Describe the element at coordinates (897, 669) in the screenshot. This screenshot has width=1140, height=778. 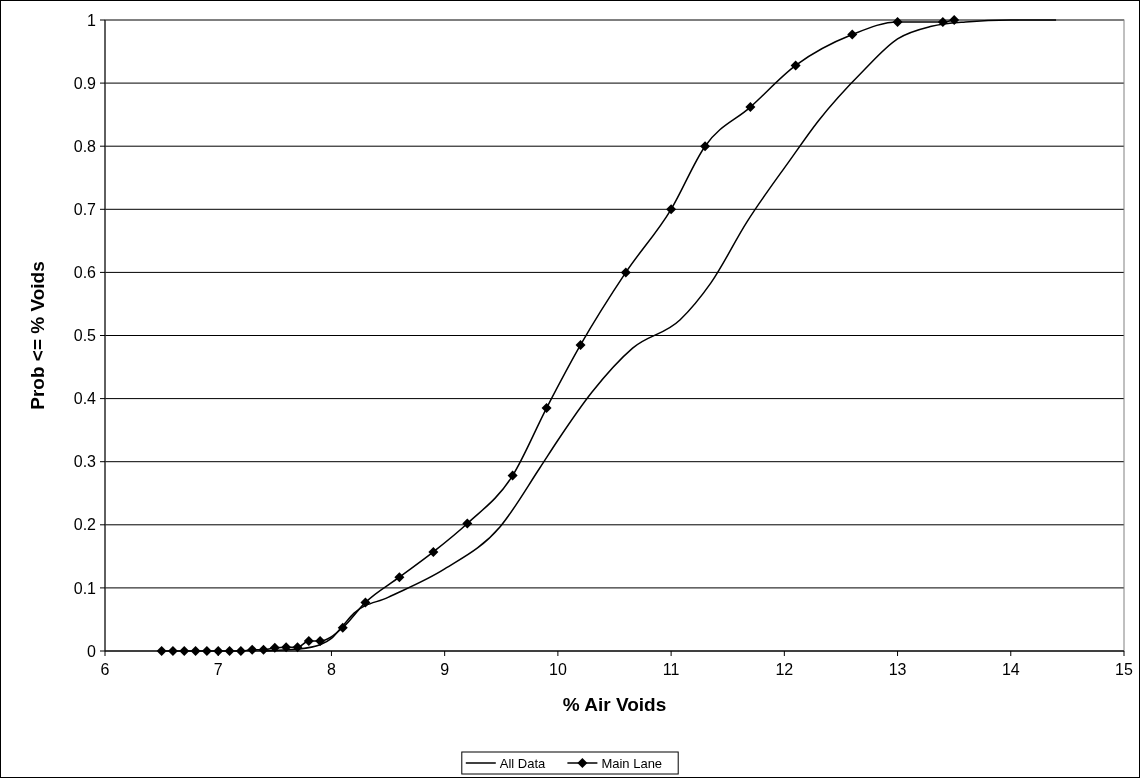
I see `x-tick-label: 13` at that location.